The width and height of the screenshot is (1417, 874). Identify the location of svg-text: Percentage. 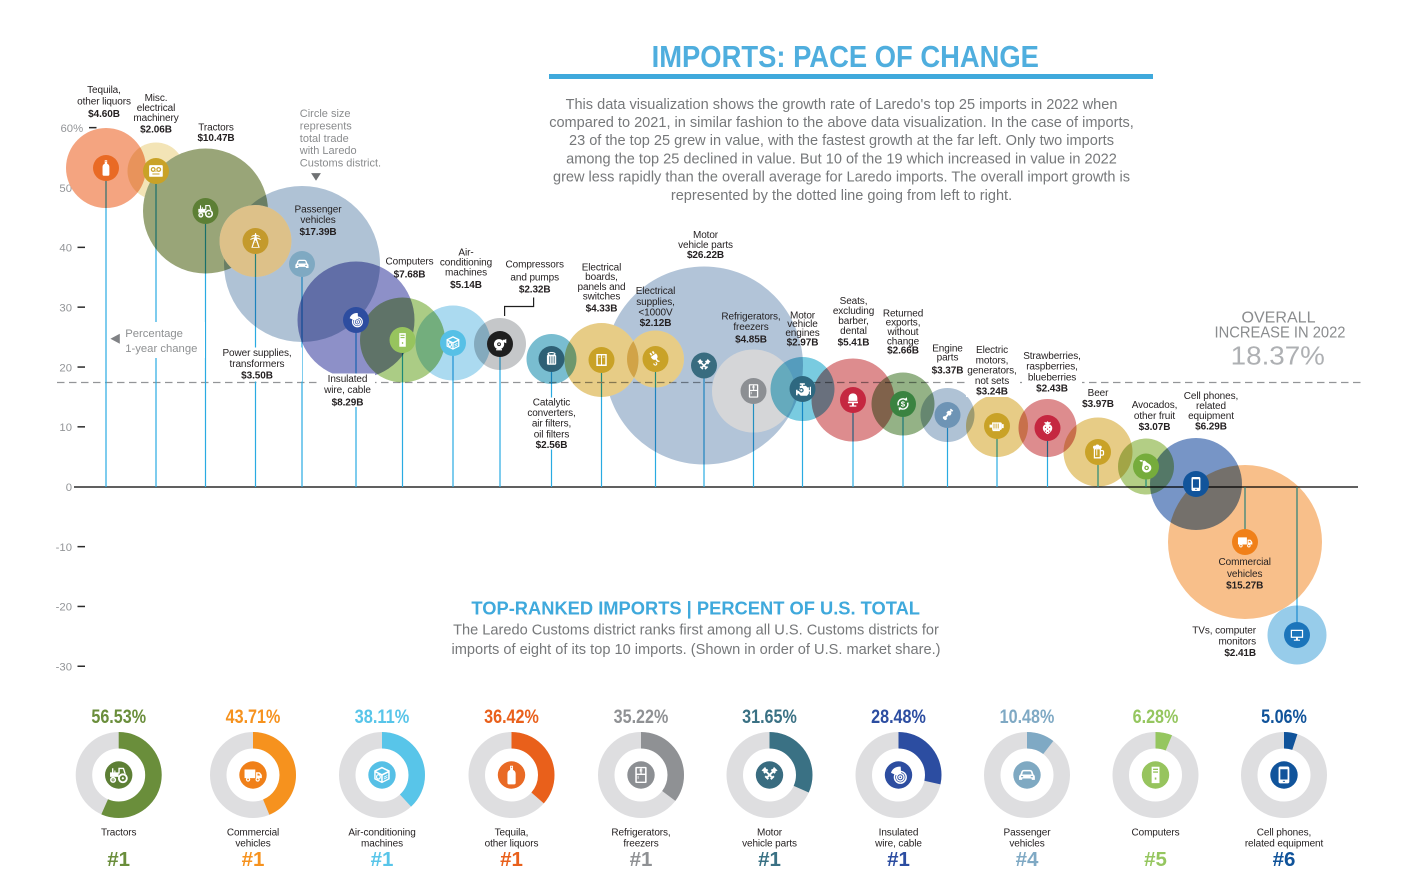
(154, 334).